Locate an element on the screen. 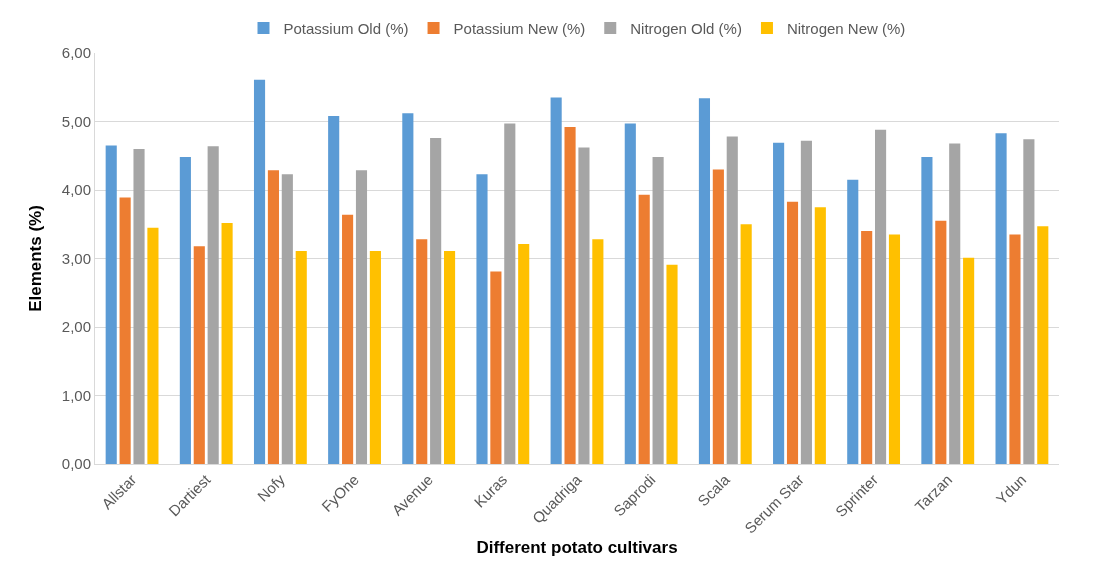  y-tick-label: 6,00 is located at coordinates (76, 53).